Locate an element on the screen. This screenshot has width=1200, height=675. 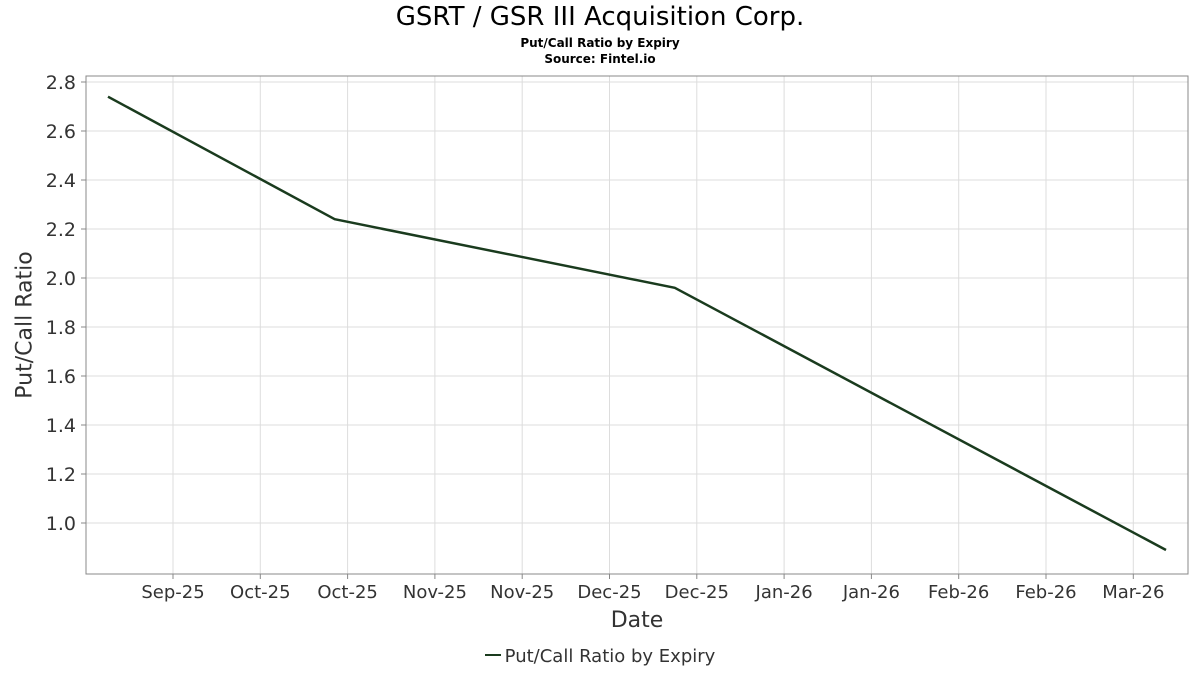
legend: Put/Call Ratio by Expiry is located at coordinates (600, 656).